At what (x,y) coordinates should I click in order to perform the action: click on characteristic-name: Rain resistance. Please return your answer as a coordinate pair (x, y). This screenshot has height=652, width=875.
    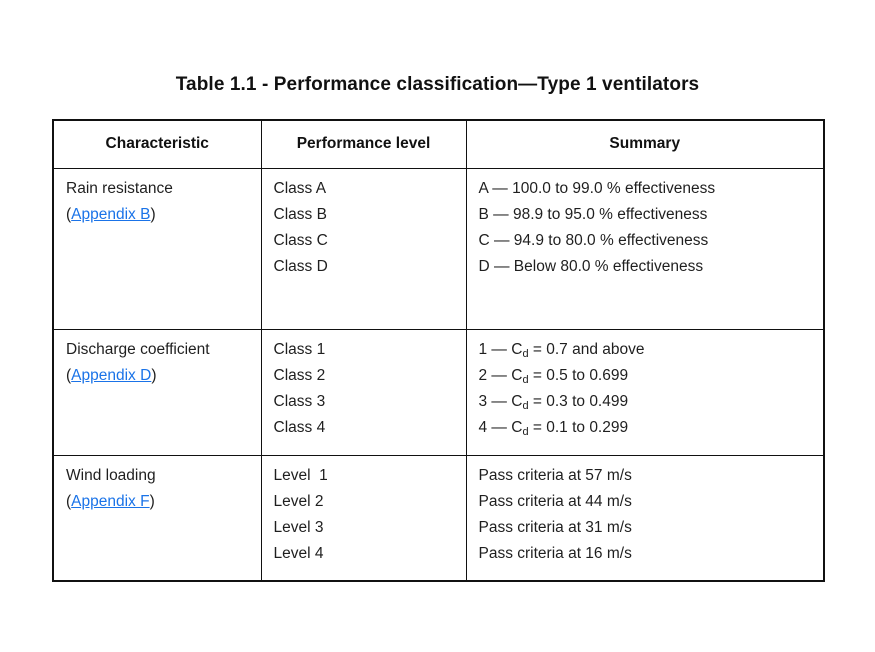
    Looking at the image, I should click on (119, 188).